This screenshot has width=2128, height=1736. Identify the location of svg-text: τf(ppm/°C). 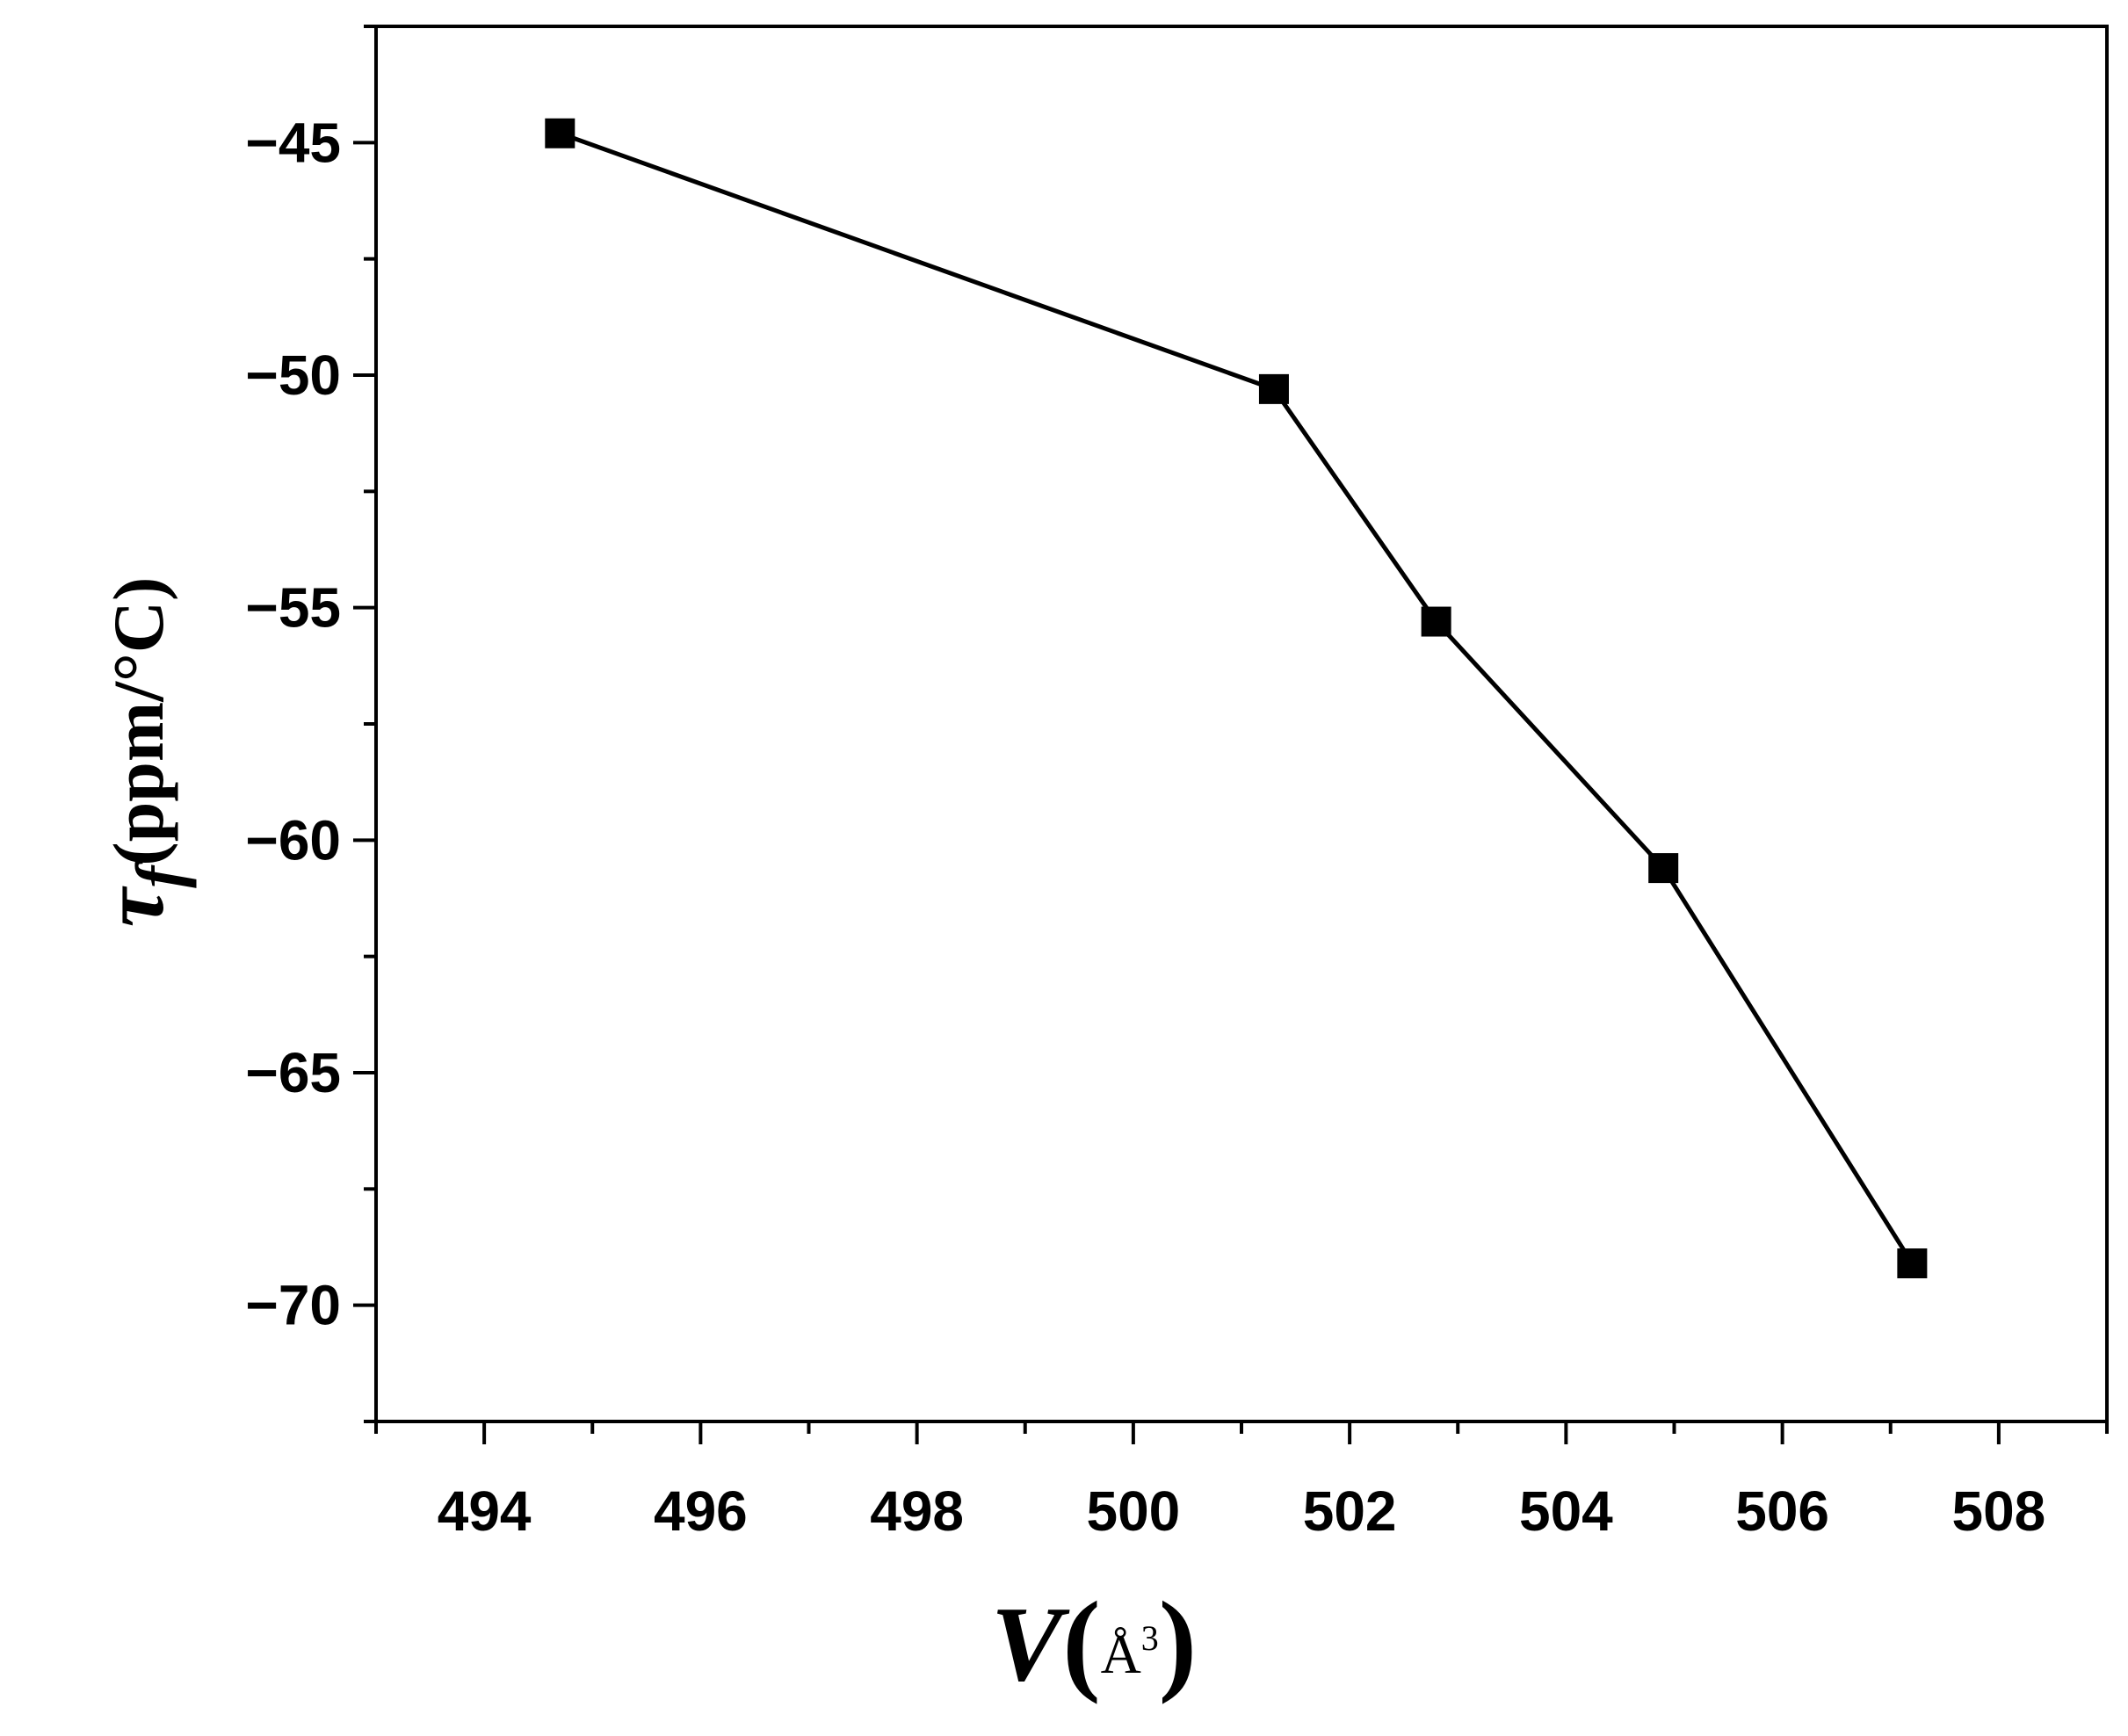
(140, 752).